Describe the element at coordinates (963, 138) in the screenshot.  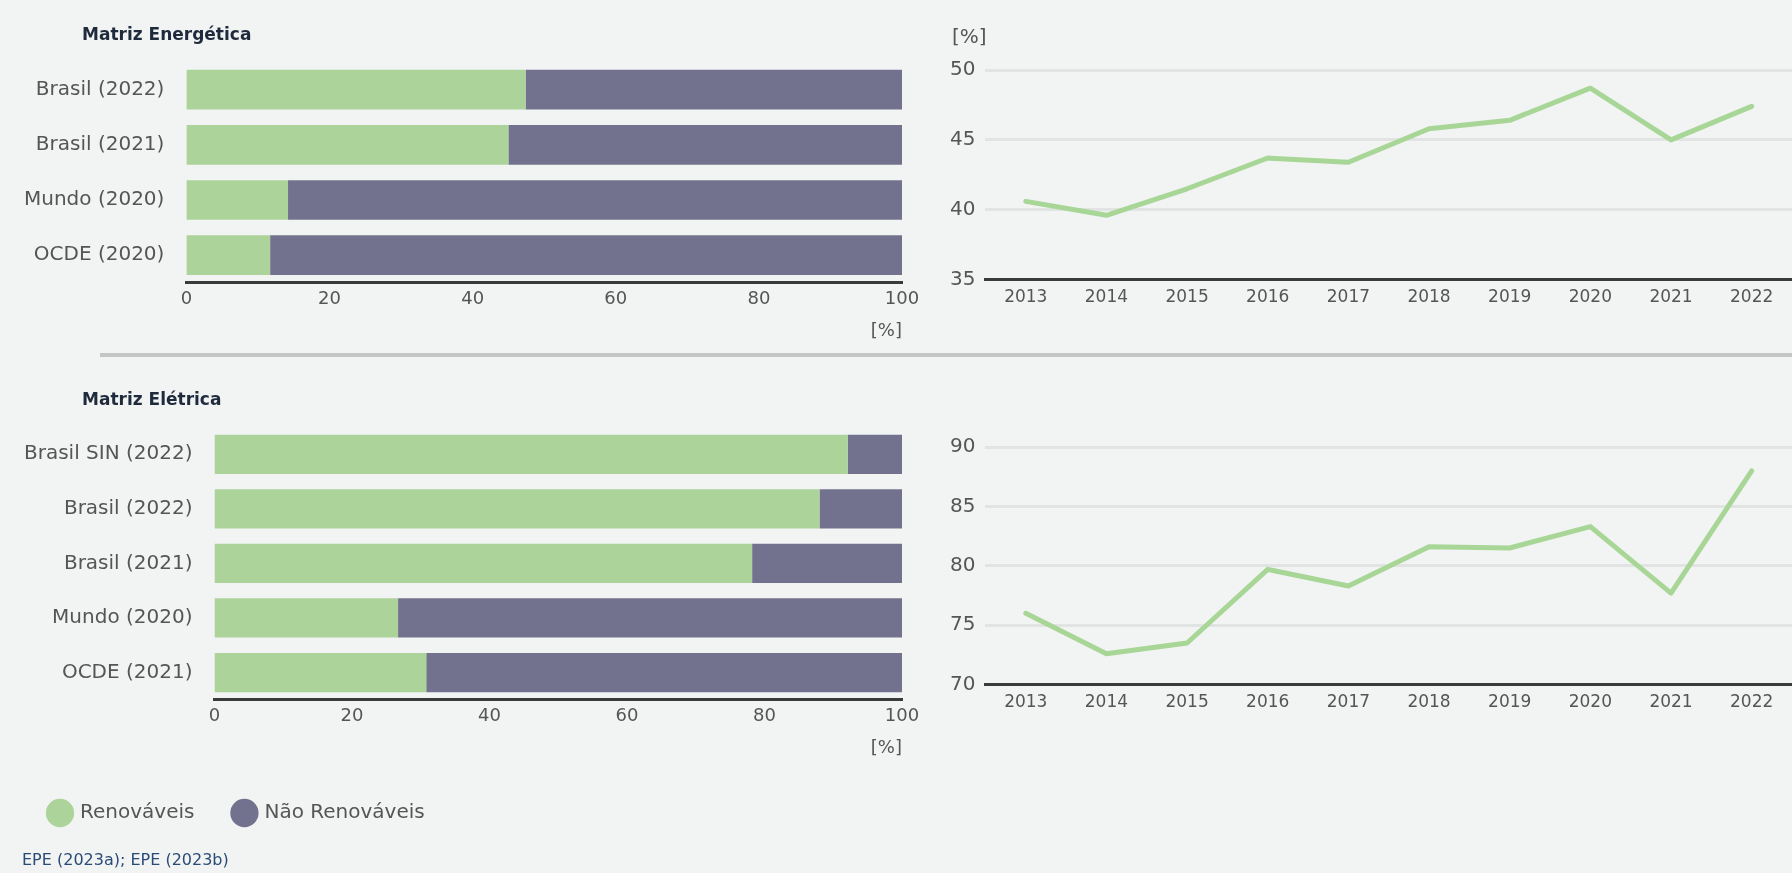
I see `y-tick-label: 45` at that location.